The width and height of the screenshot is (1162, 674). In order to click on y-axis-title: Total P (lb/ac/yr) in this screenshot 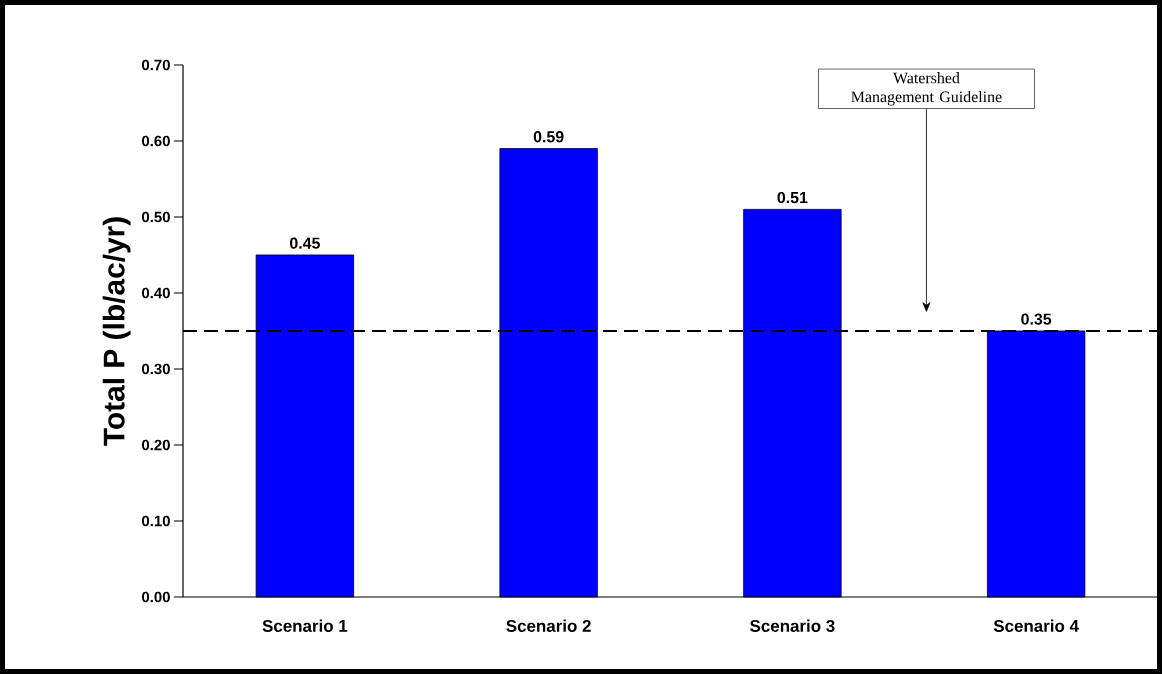, I will do `click(116, 331)`.